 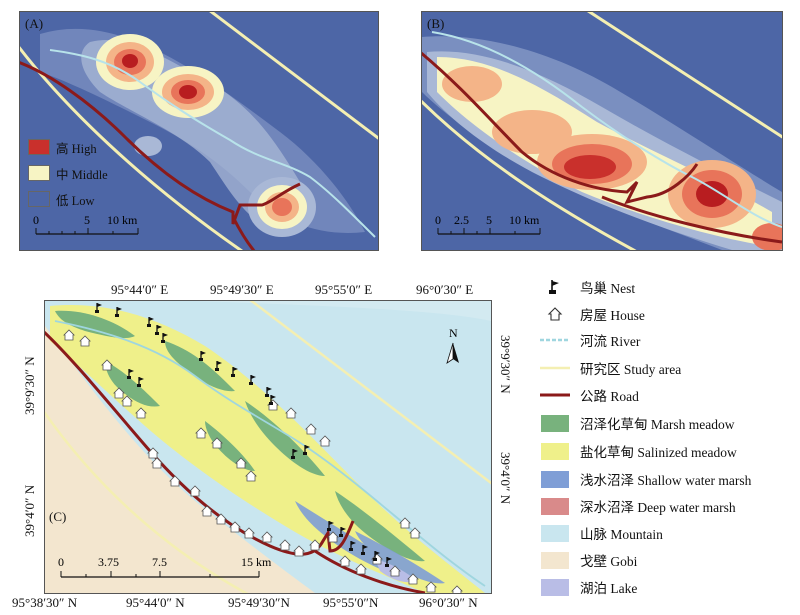 I want to click on study-area-boundary-b, so click(x=684, y=75).